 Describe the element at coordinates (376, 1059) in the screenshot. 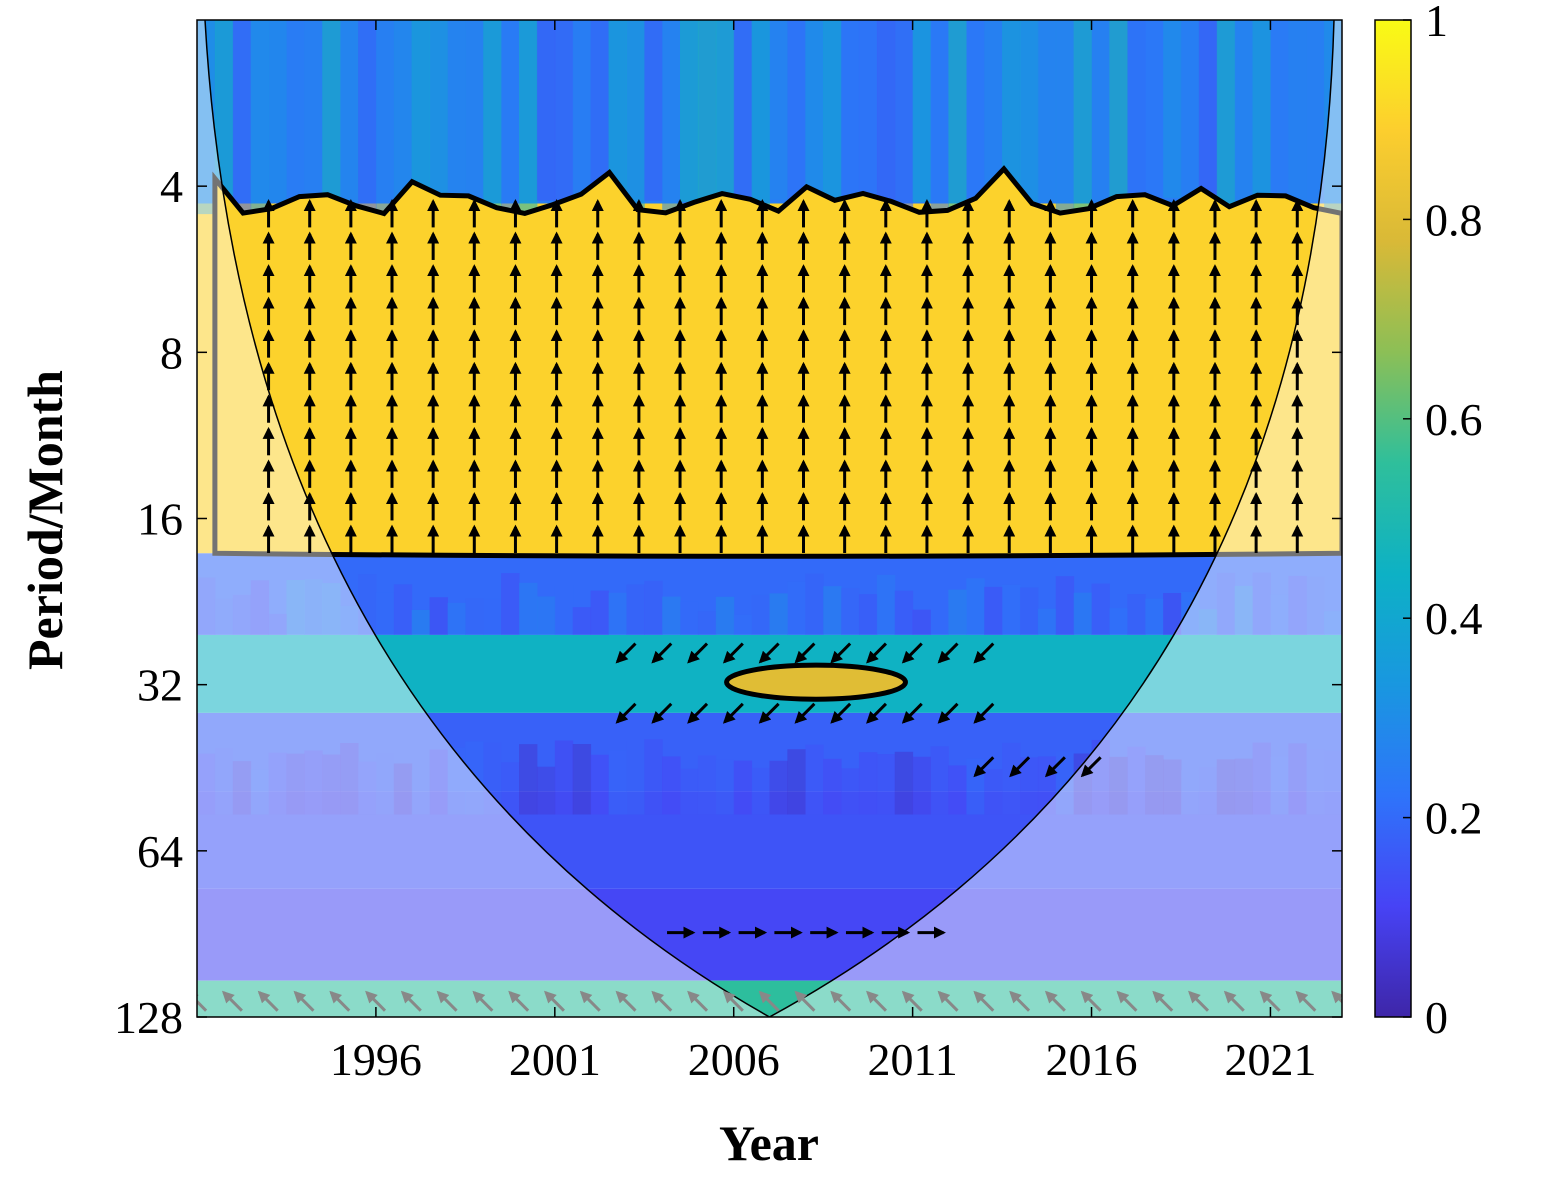

I see `x-tick-label: 1996` at that location.